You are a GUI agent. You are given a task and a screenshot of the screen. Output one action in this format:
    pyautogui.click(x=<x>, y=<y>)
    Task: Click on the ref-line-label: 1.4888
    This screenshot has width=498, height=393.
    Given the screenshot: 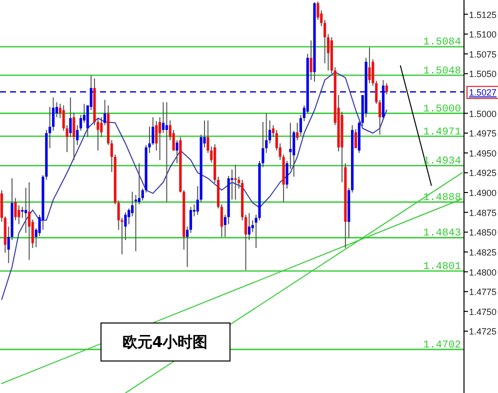 What is the action you would take?
    pyautogui.click(x=442, y=198)
    